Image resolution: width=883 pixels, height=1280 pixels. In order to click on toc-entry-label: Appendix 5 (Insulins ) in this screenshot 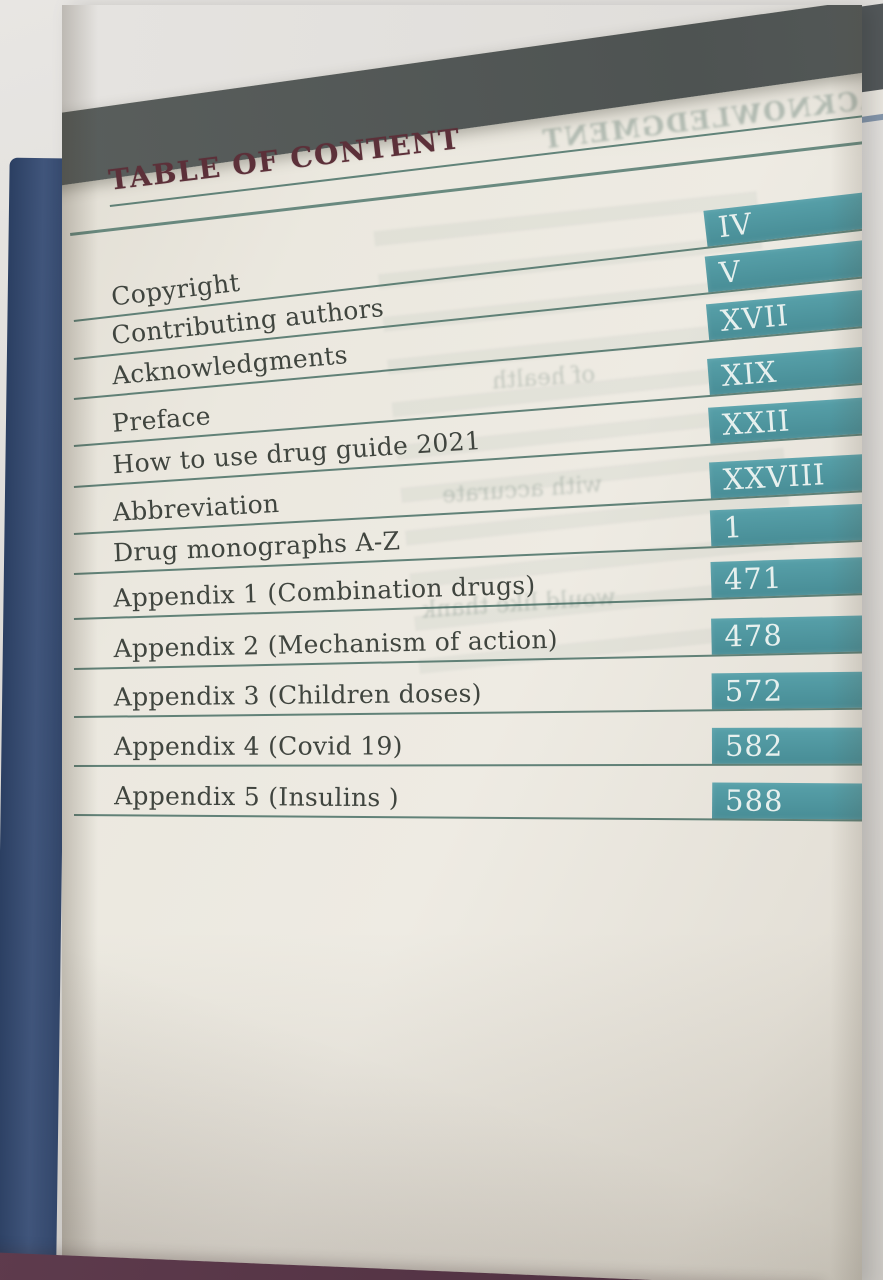, I will do `click(256, 797)`.